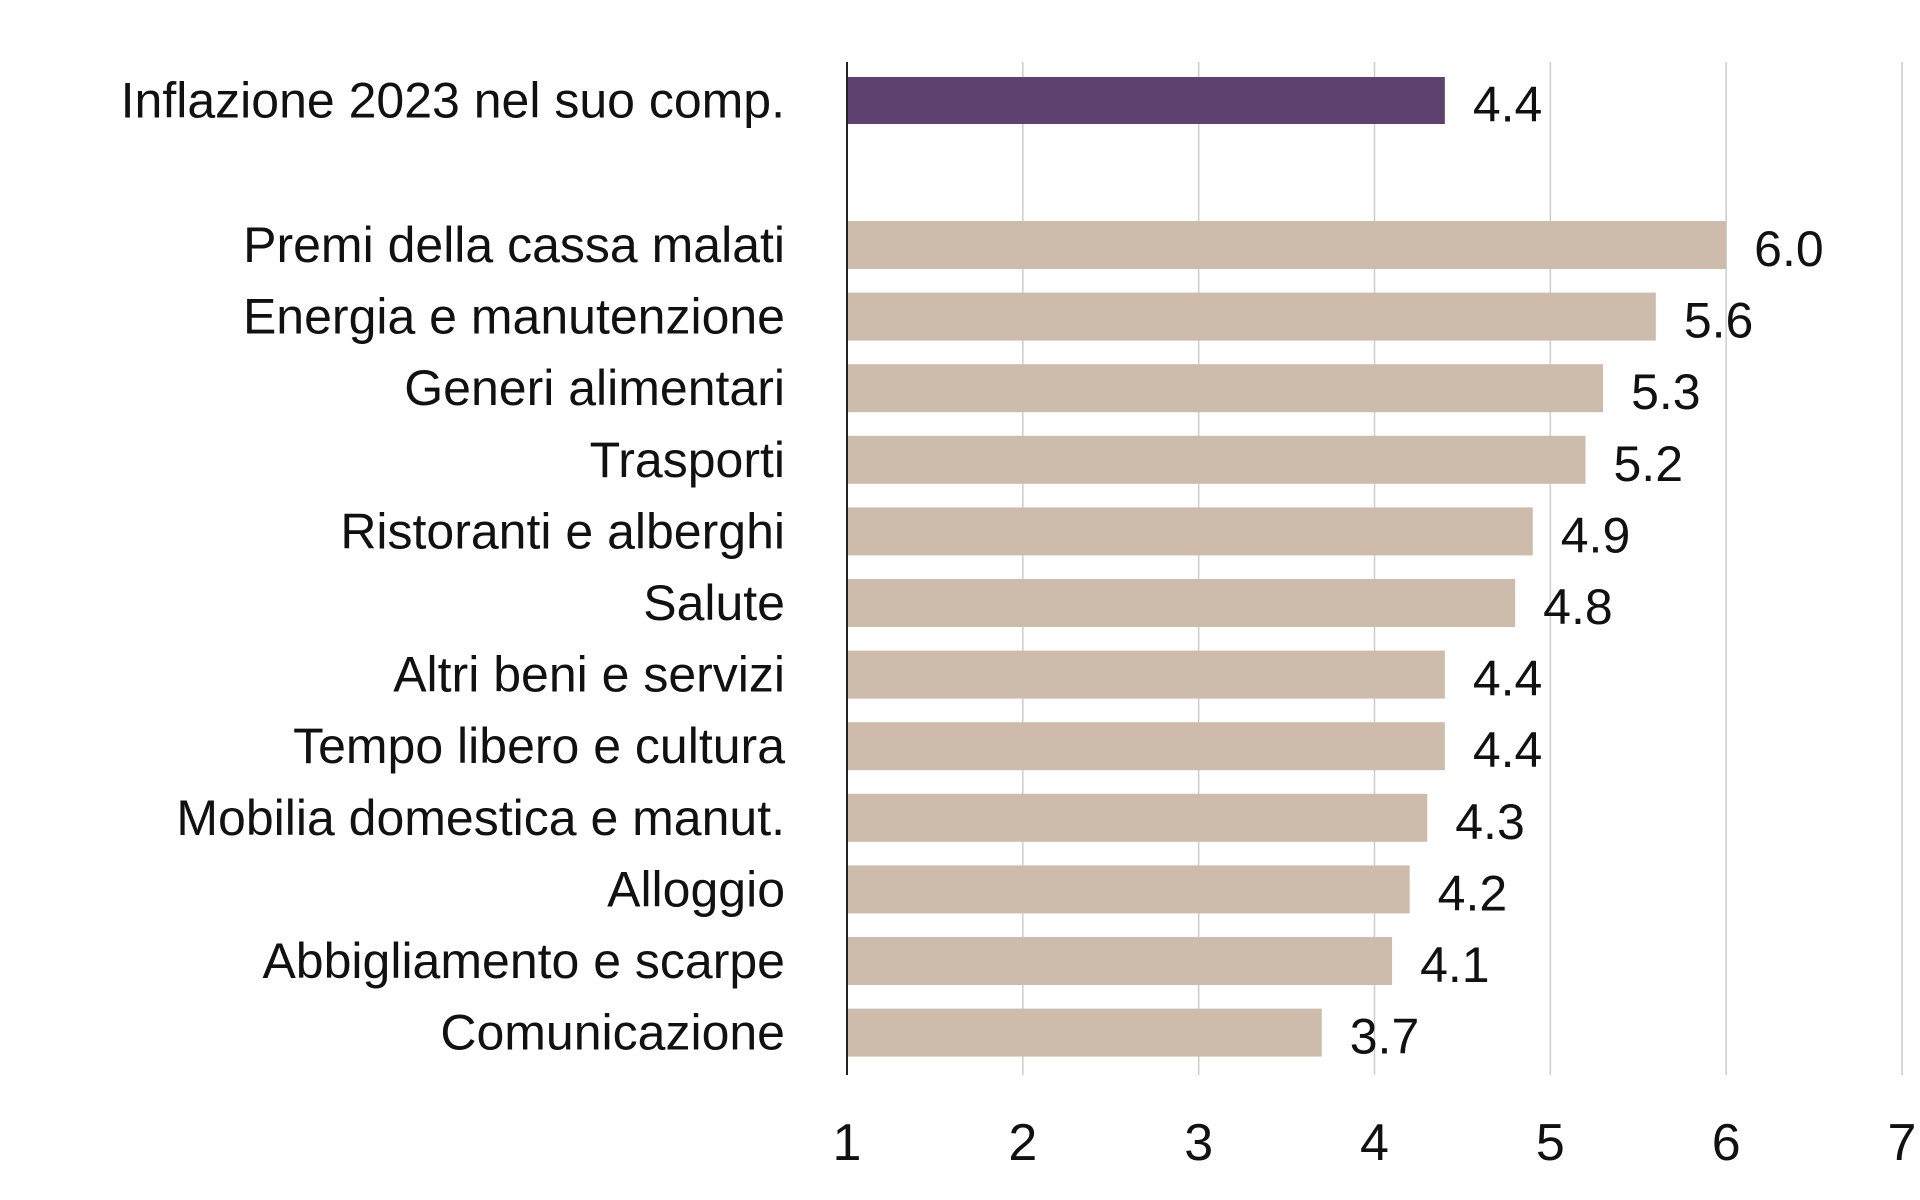 Image resolution: width=1920 pixels, height=1200 pixels. I want to click on category-label: Inflazione 2023 nel suo comp., so click(453, 101).